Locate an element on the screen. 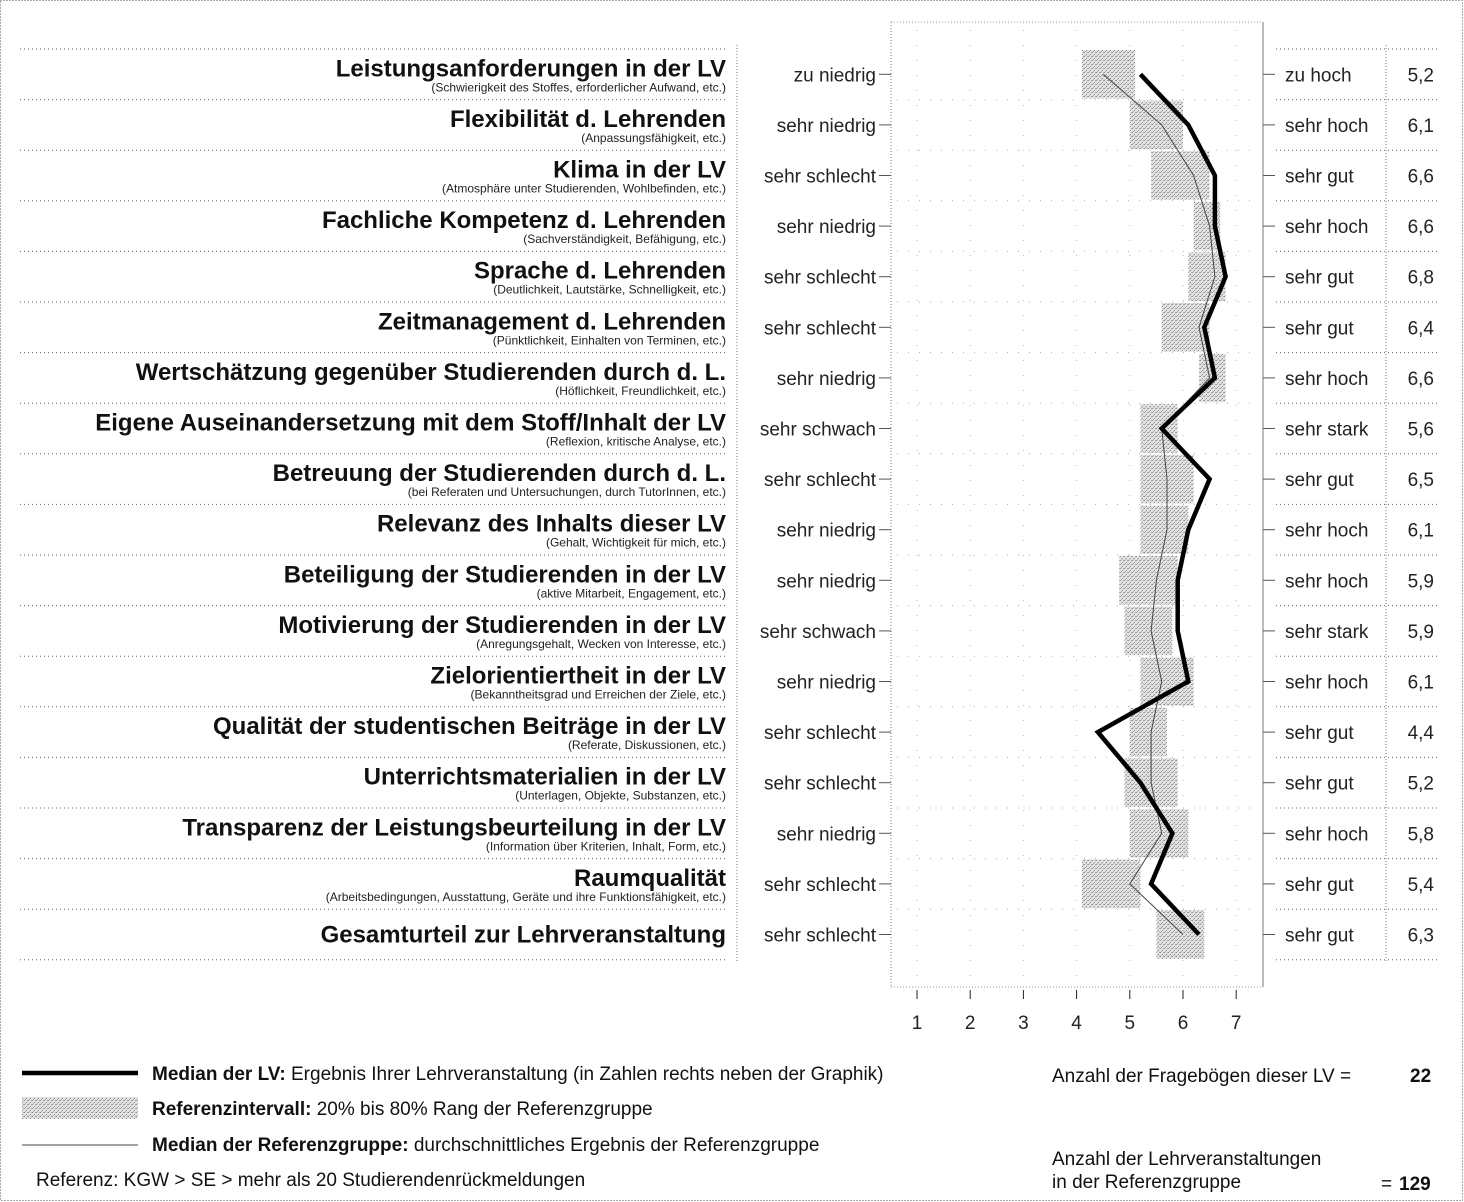  item-subtitle: (Reflexion, kritische Analyse, etc.) is located at coordinates (636, 442).